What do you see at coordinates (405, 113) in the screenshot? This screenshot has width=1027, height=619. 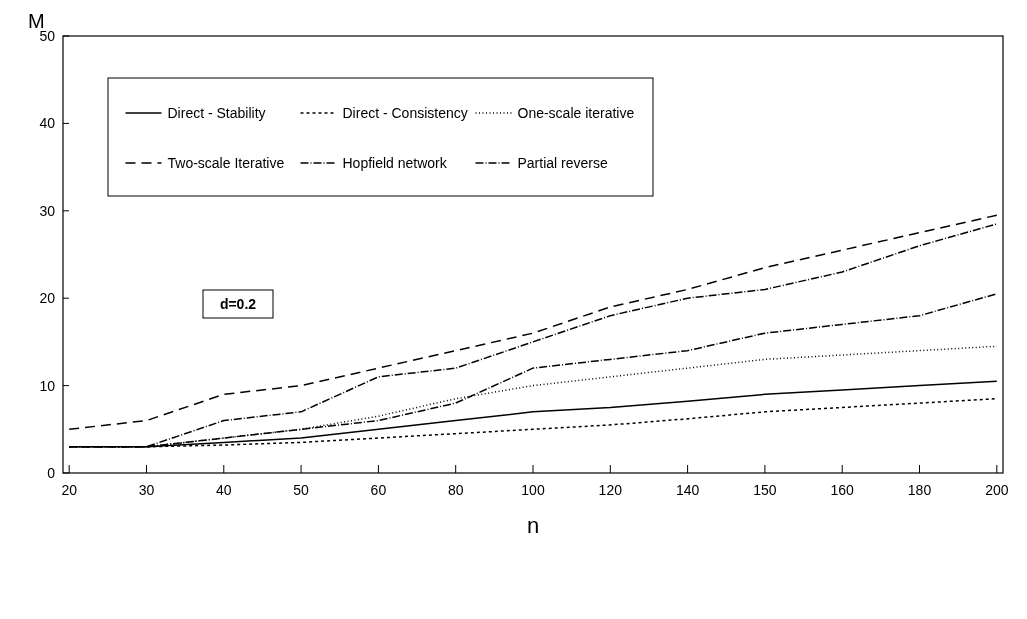 I see `legend-label: Direct - Consistency` at bounding box center [405, 113].